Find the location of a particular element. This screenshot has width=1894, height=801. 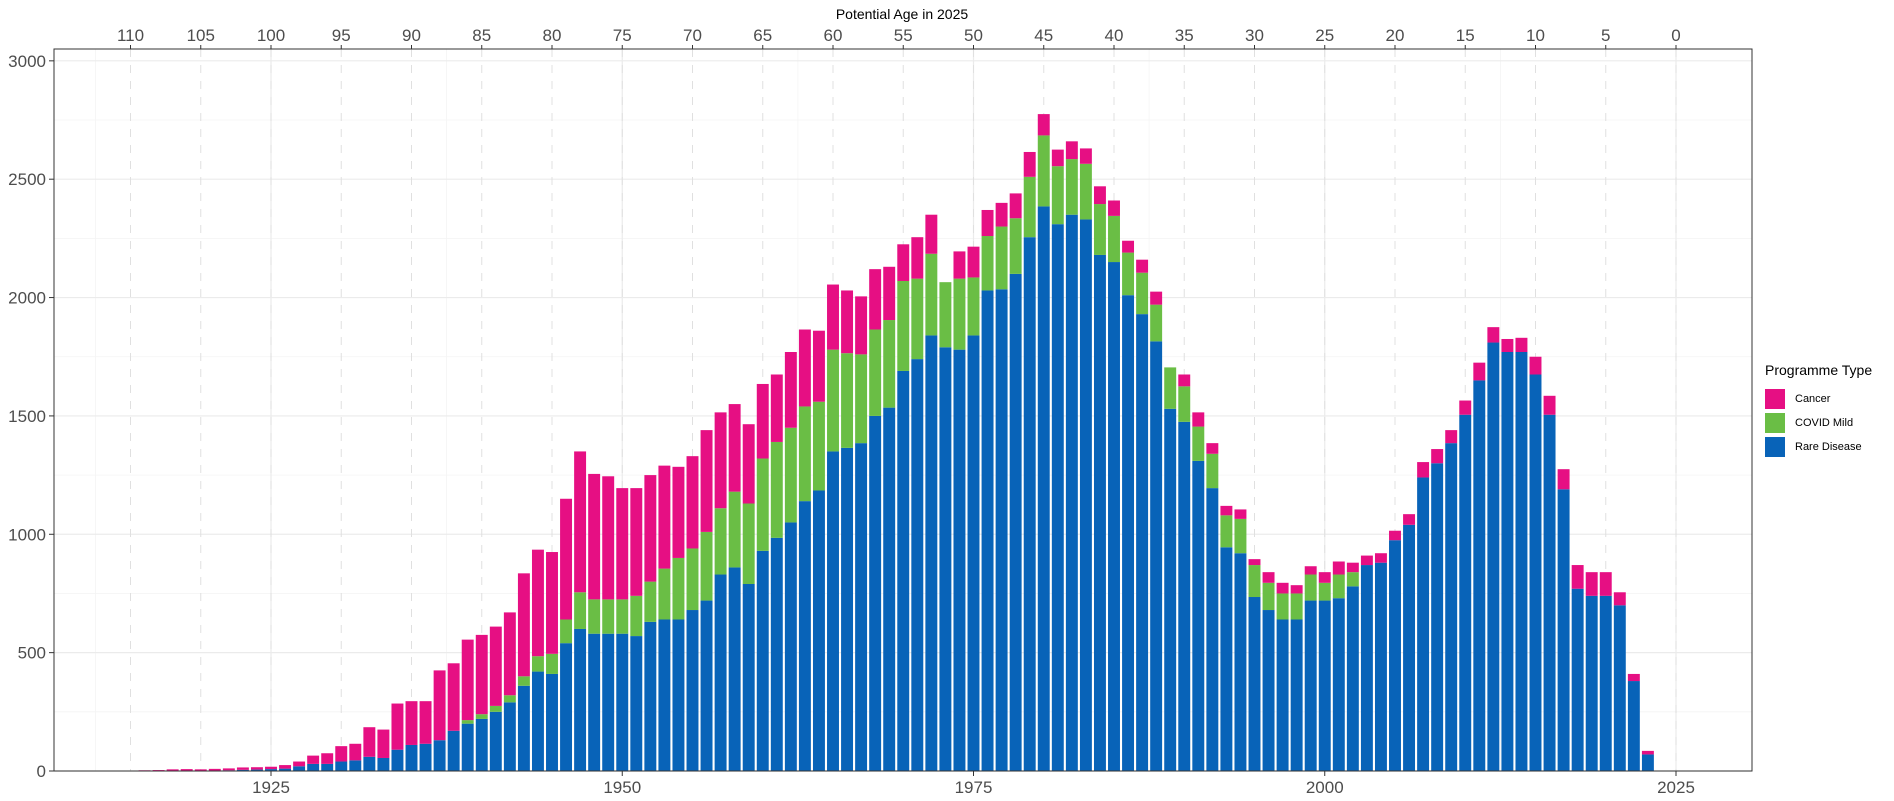

bar-covid-mild-1988 is located at coordinates (1156, 323).